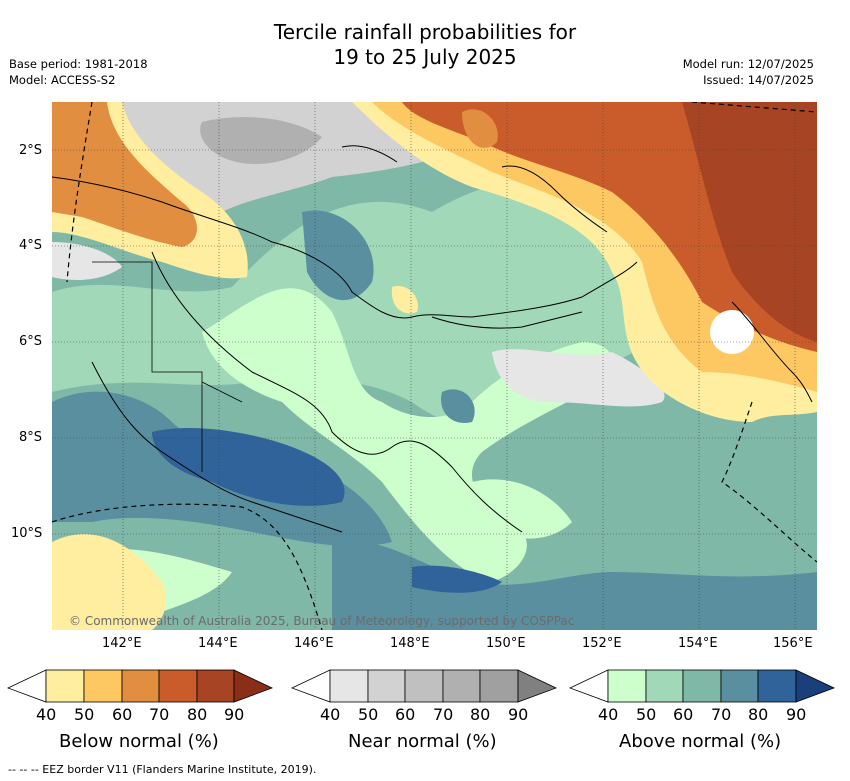 The width and height of the screenshot is (850, 781). Describe the element at coordinates (458, 406) in the screenshot. I see `shade-above-80-center` at that location.